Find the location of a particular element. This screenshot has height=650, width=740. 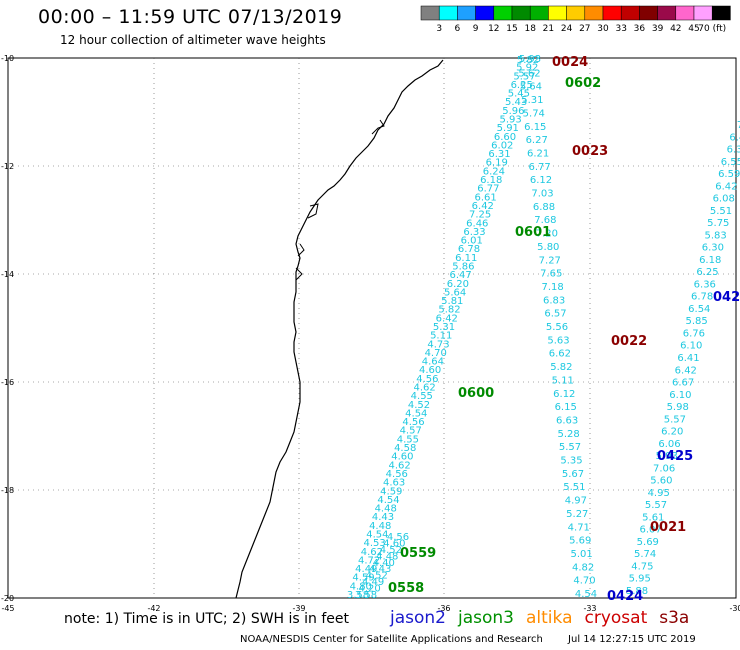

wave-height-value: 5.01 is located at coordinates (581, 554).